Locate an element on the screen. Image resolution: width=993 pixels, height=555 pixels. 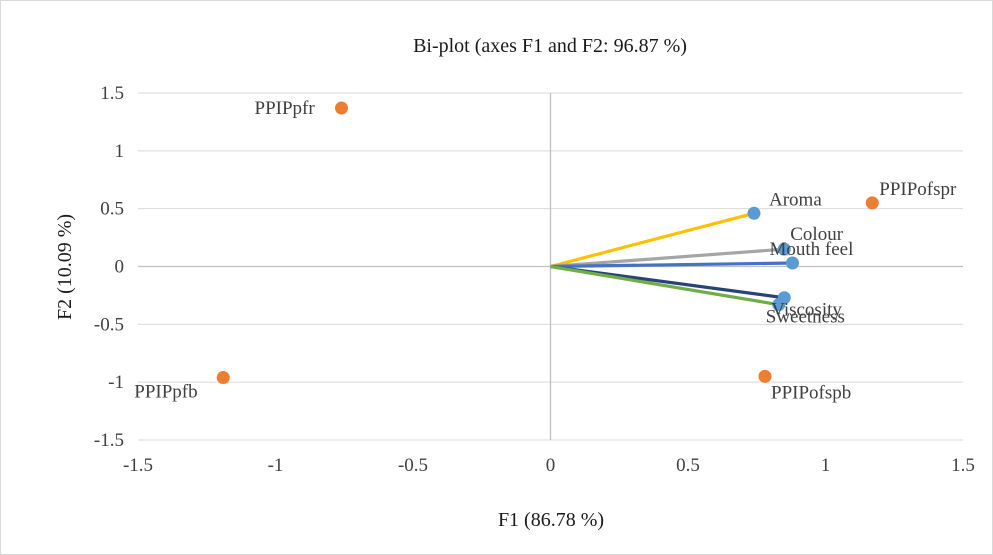
variable-label-viscosity: Viscosity is located at coordinates (806, 310).